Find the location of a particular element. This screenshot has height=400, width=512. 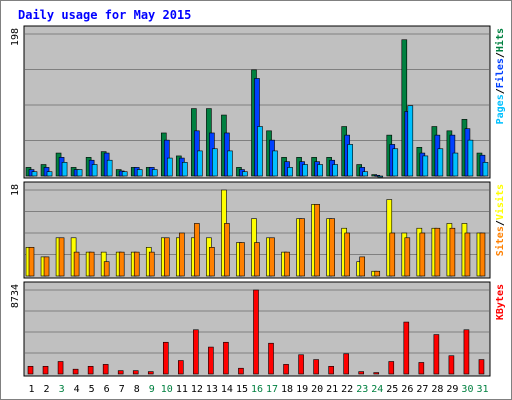

x-tick-label: 25 is located at coordinates (392, 389).